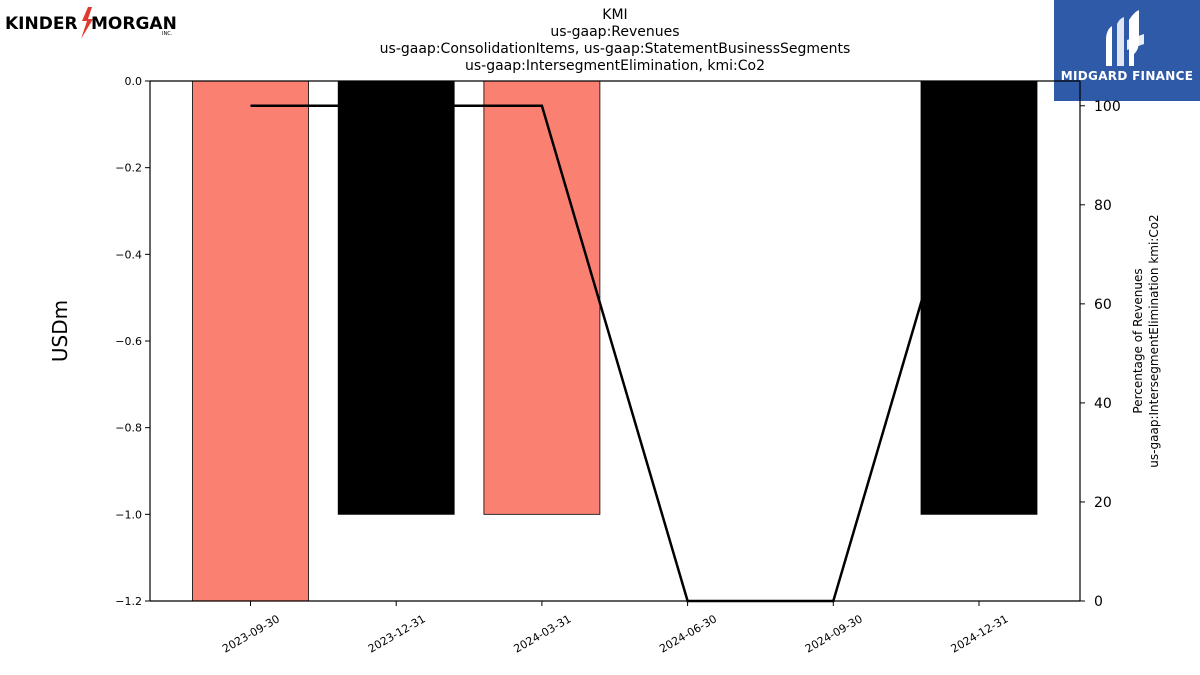 The width and height of the screenshot is (1200, 675). I want to click on x-tick-label: 2024-09-30, so click(834, 633).